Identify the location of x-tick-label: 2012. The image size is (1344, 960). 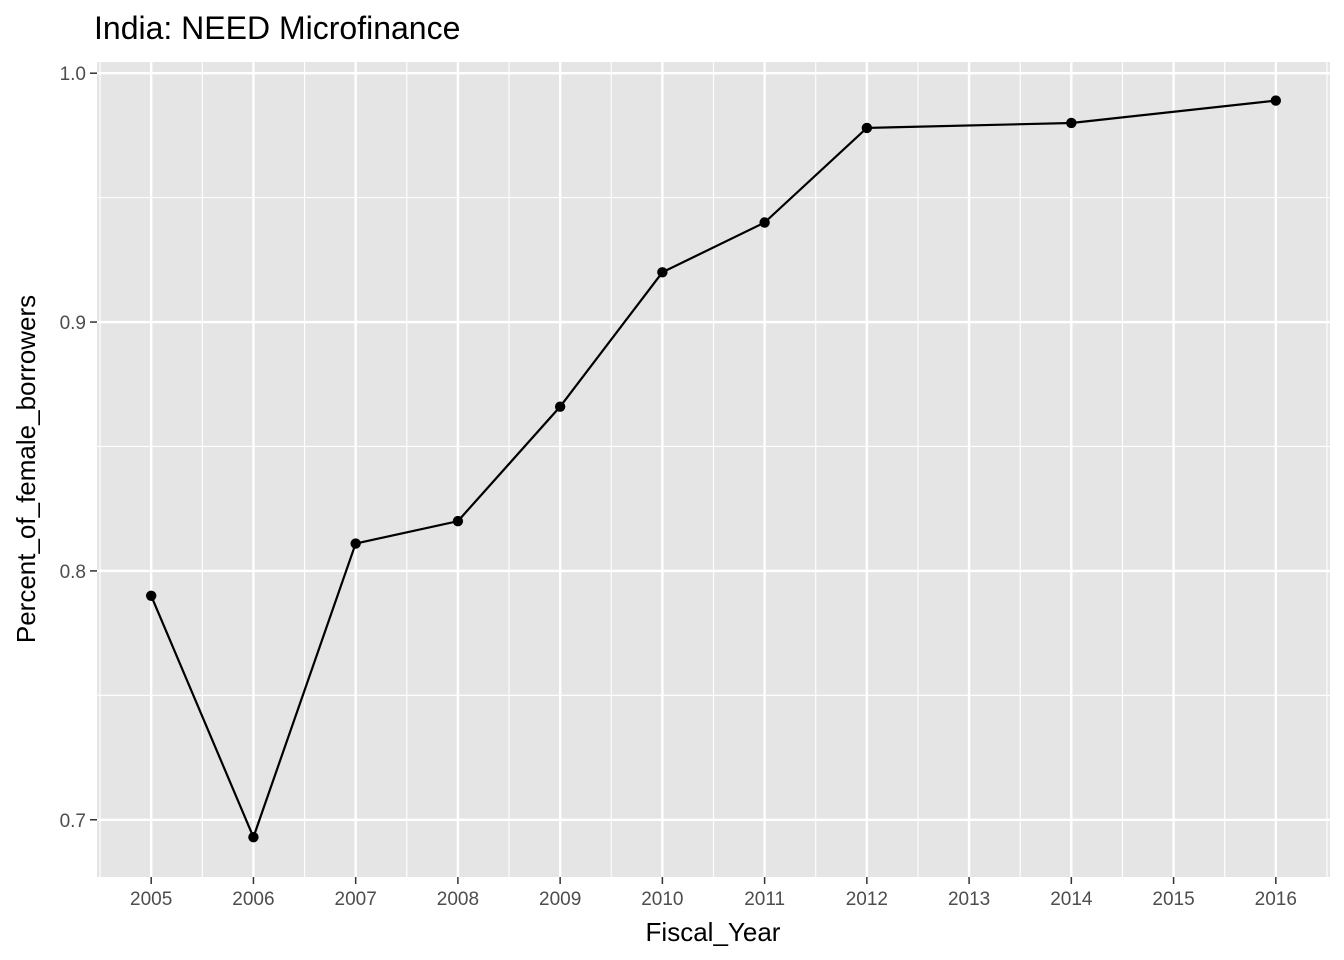
(867, 899).